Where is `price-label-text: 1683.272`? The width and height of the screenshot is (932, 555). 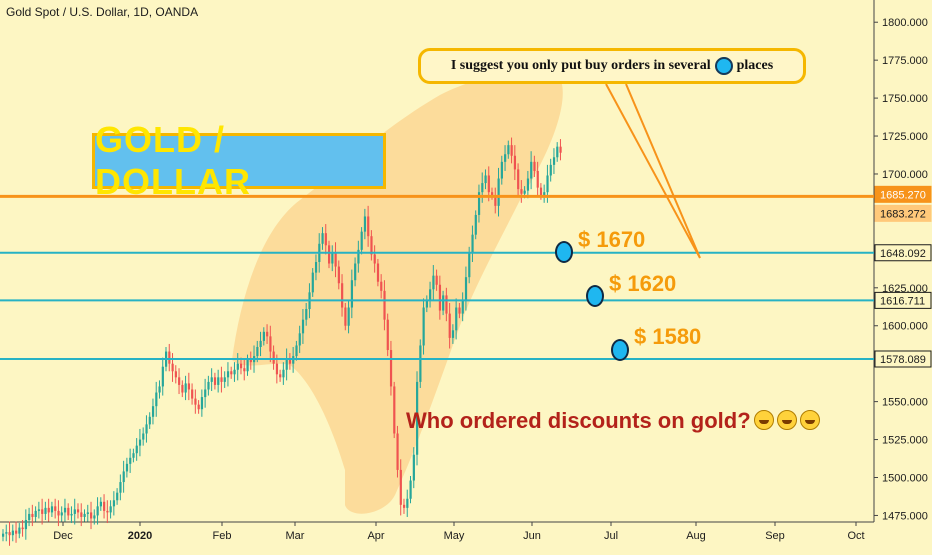
price-label-text: 1683.272 is located at coordinates (903, 214).